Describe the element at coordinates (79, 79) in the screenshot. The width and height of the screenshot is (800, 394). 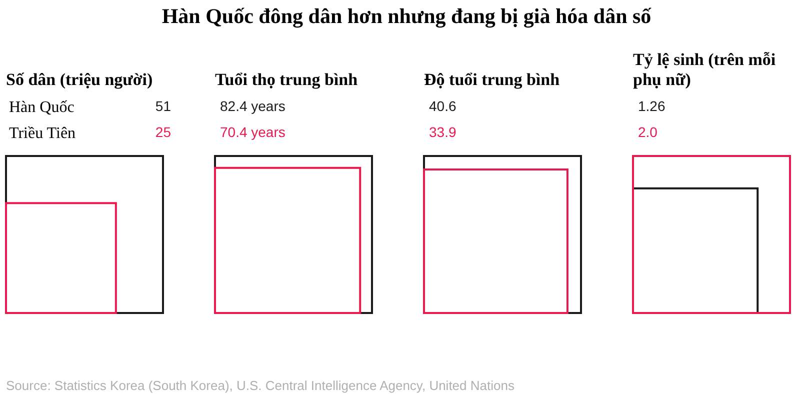
I see `text: Số dân (triệu người)` at that location.